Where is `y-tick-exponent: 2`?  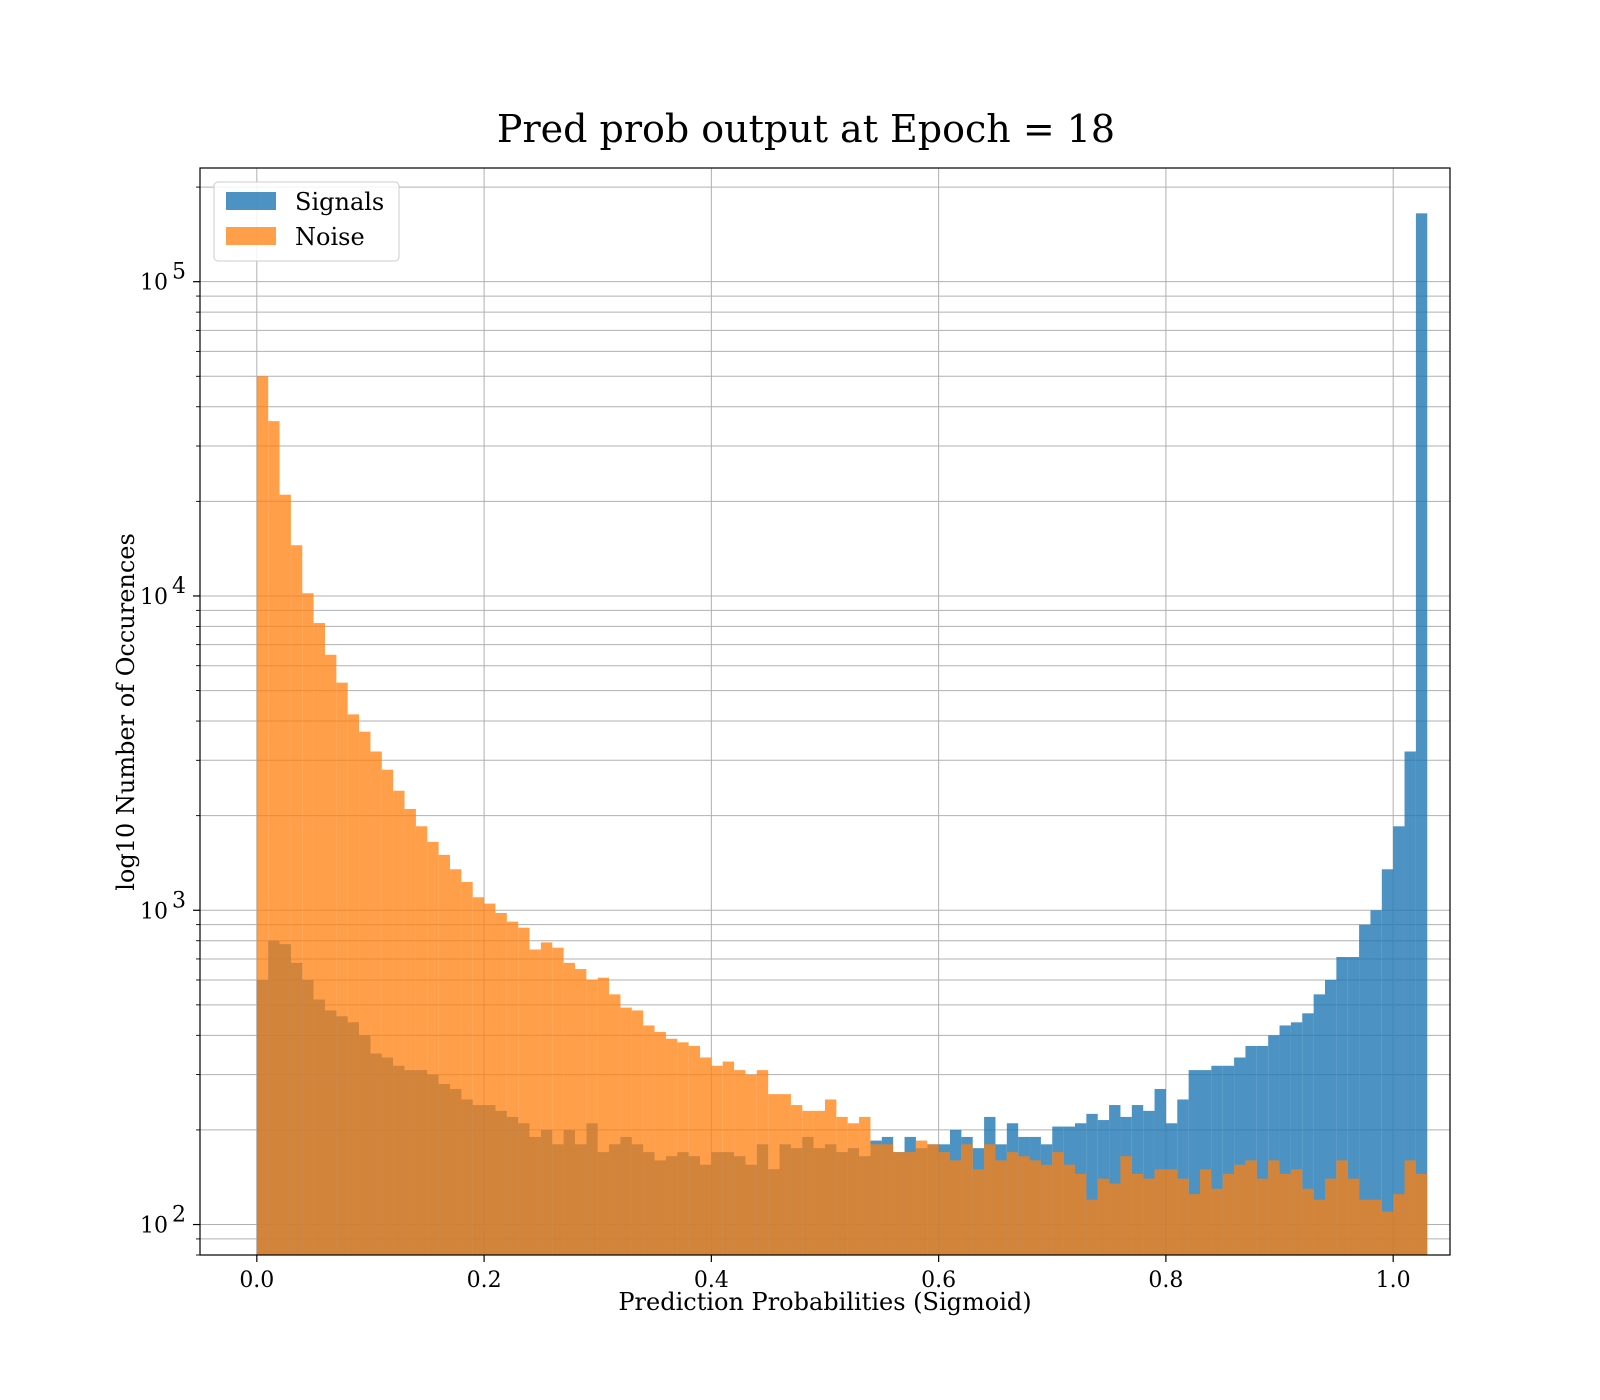
y-tick-exponent: 2 is located at coordinates (179, 1215).